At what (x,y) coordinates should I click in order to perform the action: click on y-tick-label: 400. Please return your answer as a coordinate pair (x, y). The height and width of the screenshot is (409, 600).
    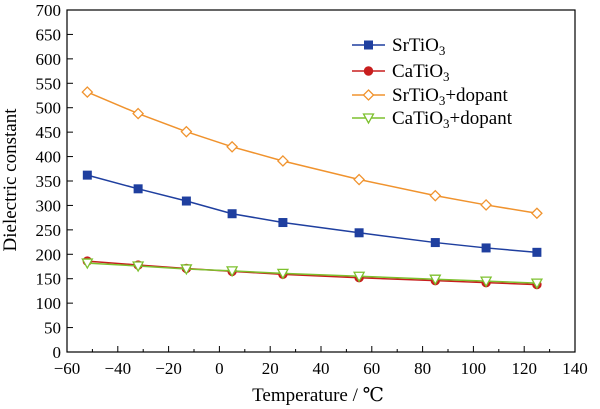
    Looking at the image, I should click on (49, 157).